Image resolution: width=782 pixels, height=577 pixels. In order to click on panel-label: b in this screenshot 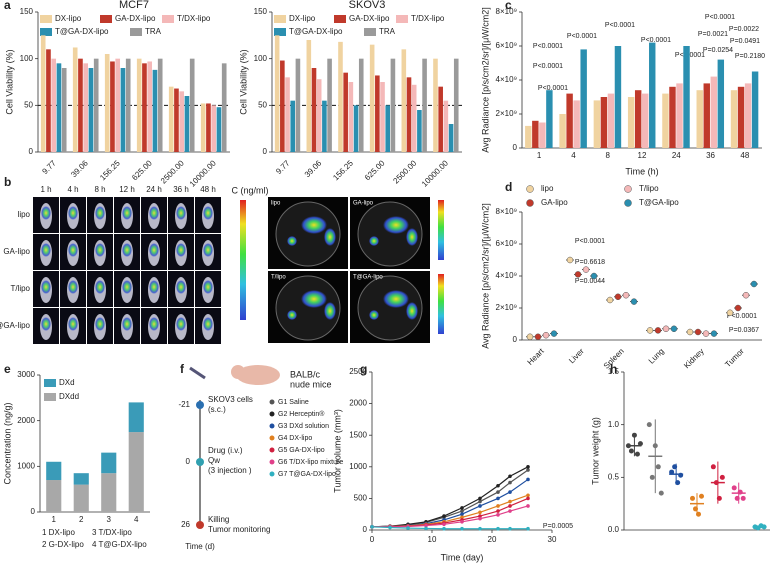, I will do `click(7, 182)`.